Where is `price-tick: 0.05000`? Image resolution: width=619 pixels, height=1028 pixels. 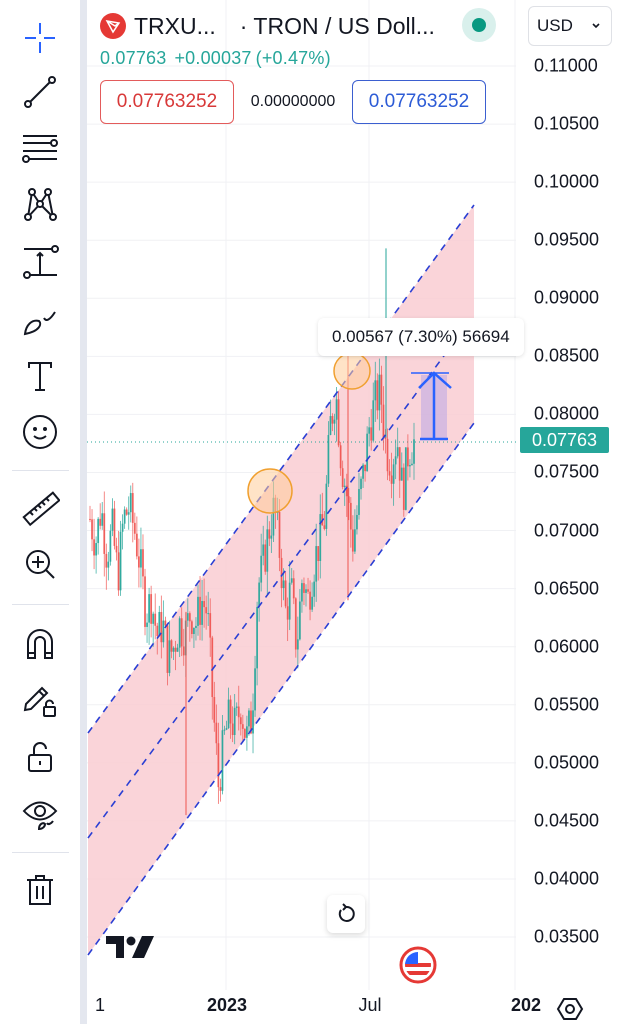 price-tick: 0.05000 is located at coordinates (567, 762).